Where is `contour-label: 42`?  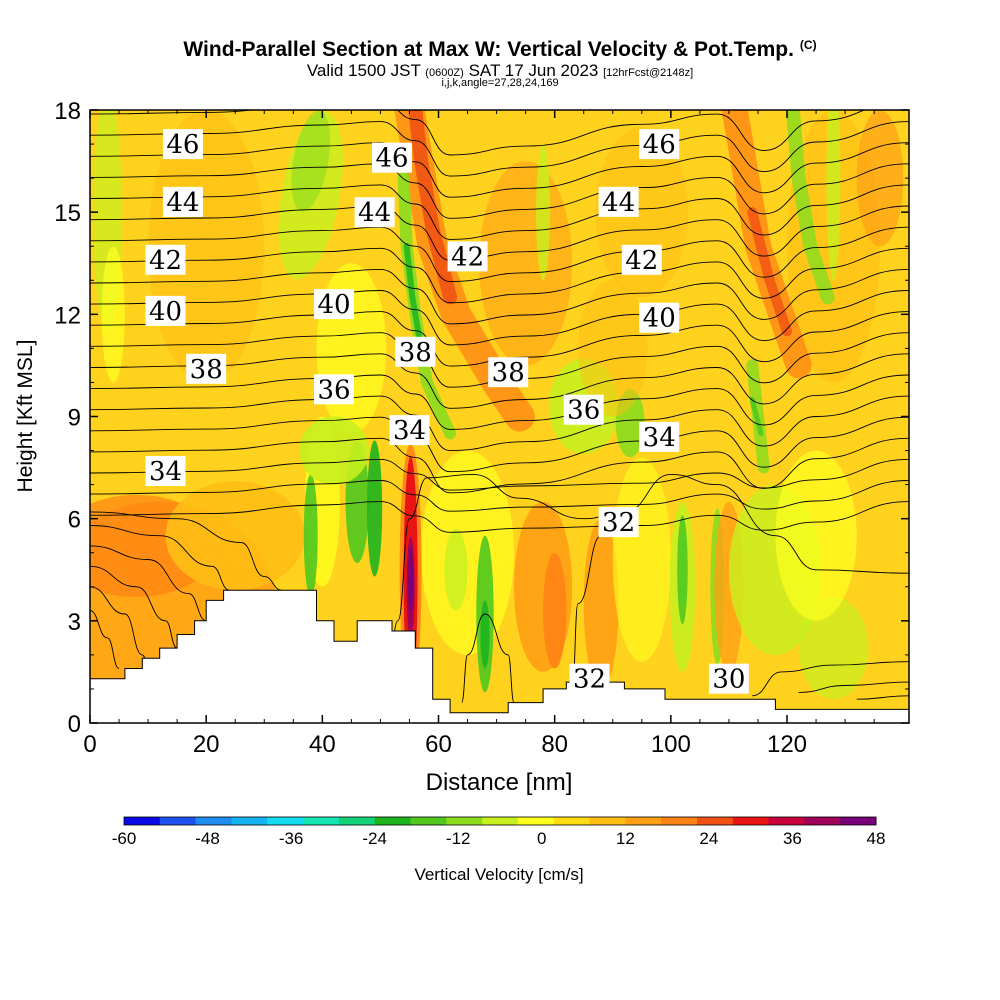
contour-label: 42 is located at coordinates (165, 260).